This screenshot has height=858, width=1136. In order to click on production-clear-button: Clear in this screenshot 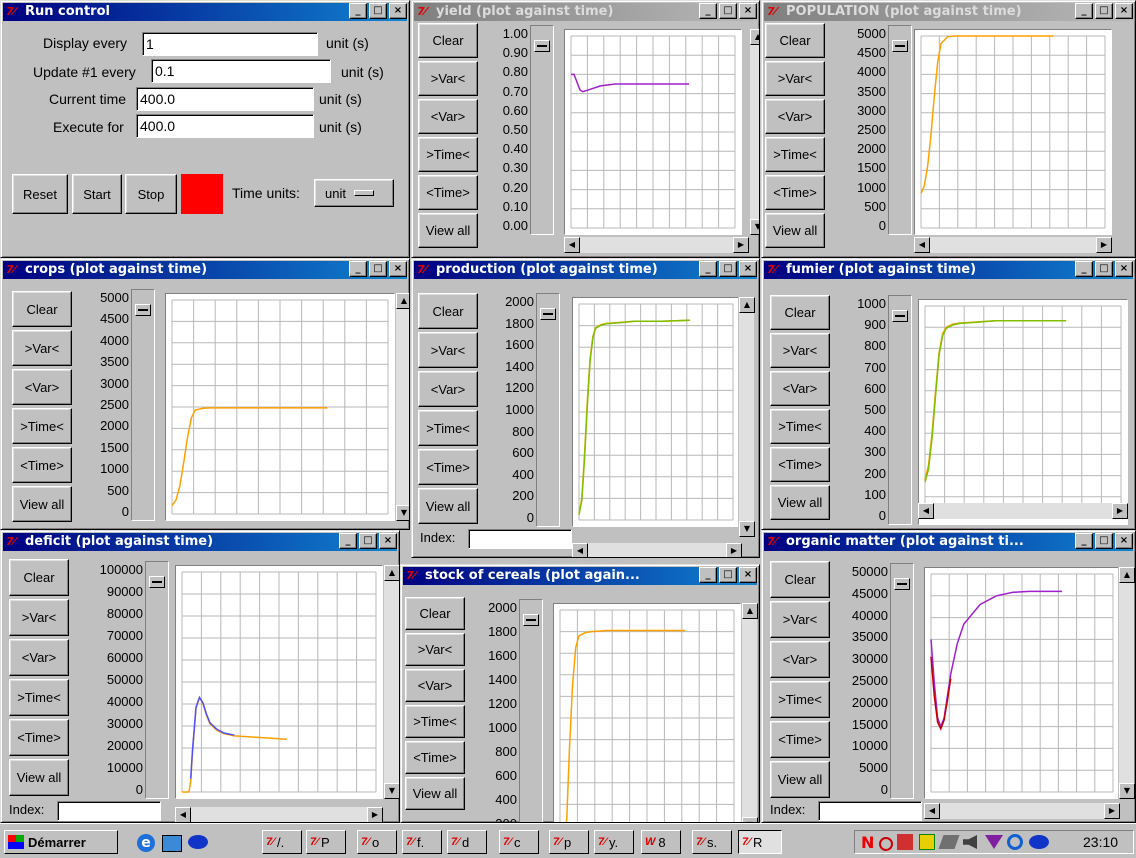, I will do `click(448, 311)`.